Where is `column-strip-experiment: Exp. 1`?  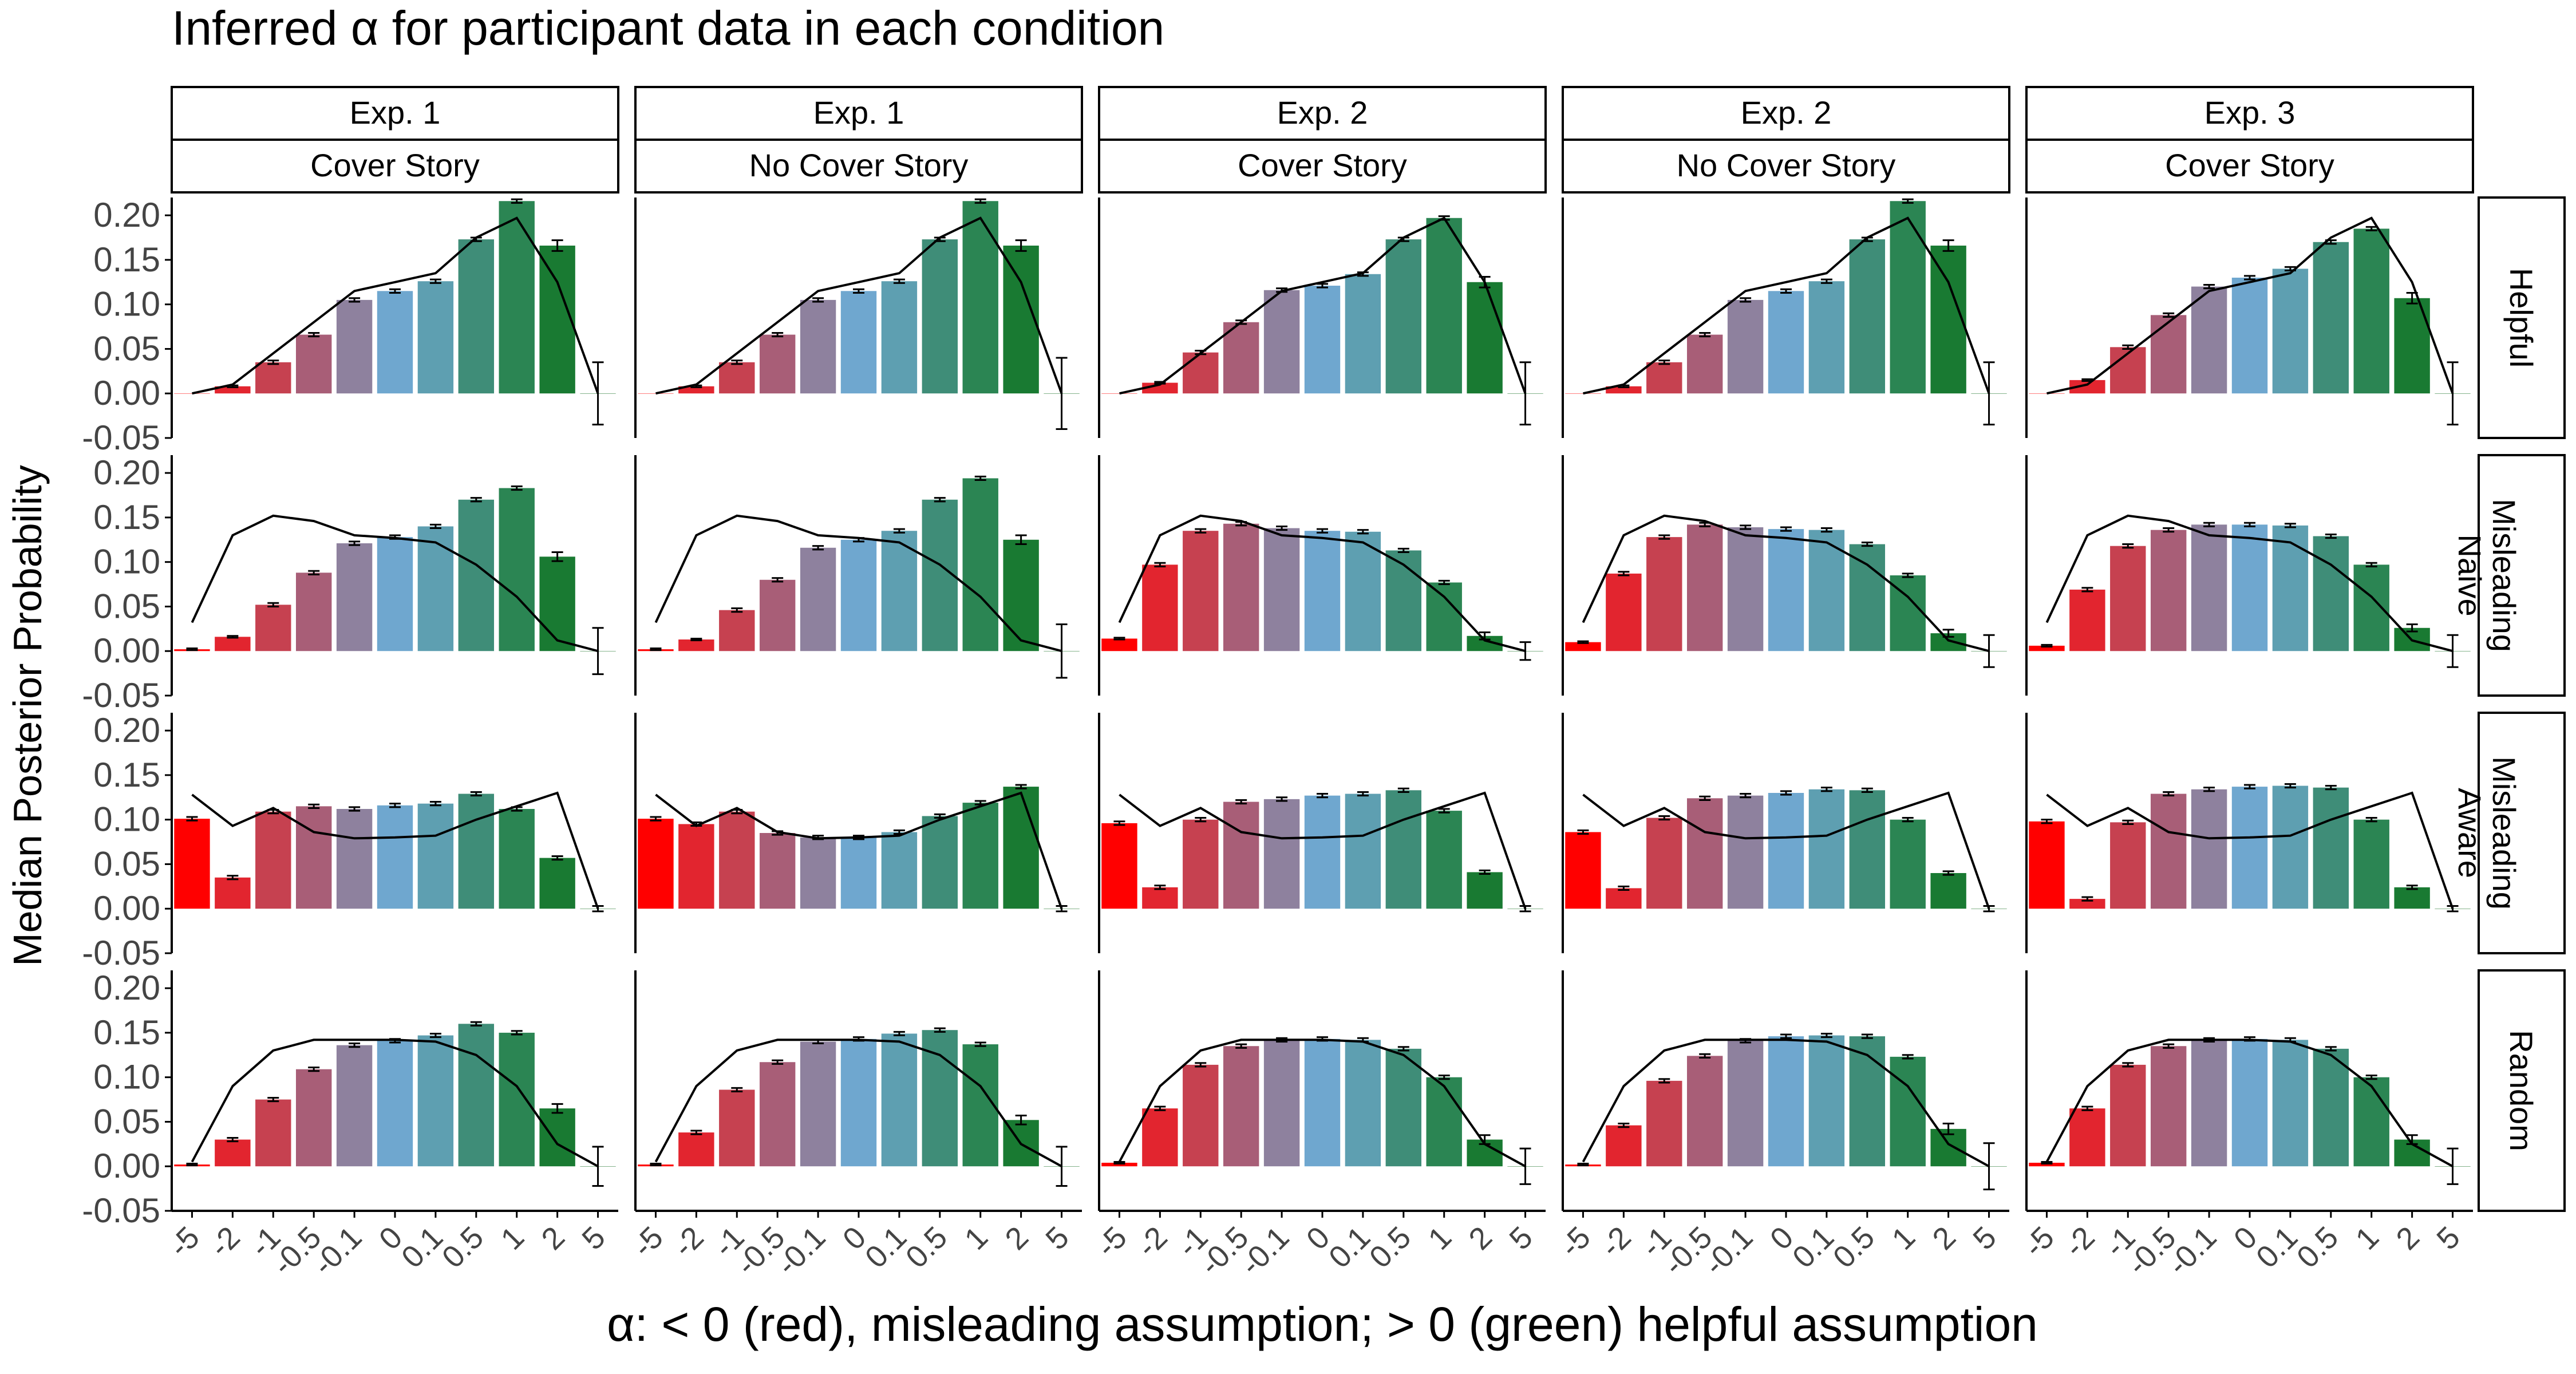
column-strip-experiment: Exp. 1 is located at coordinates (395, 112).